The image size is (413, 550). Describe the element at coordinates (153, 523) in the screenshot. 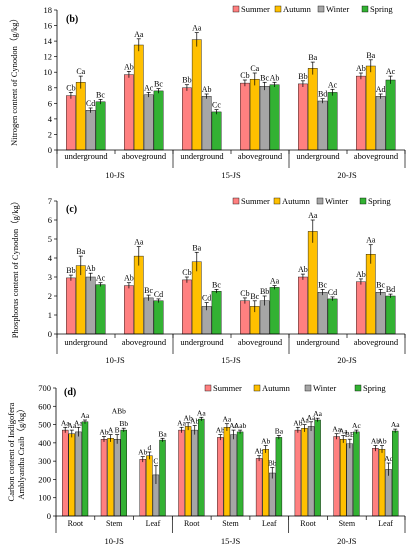

I see `x-category-label: Leaf` at that location.